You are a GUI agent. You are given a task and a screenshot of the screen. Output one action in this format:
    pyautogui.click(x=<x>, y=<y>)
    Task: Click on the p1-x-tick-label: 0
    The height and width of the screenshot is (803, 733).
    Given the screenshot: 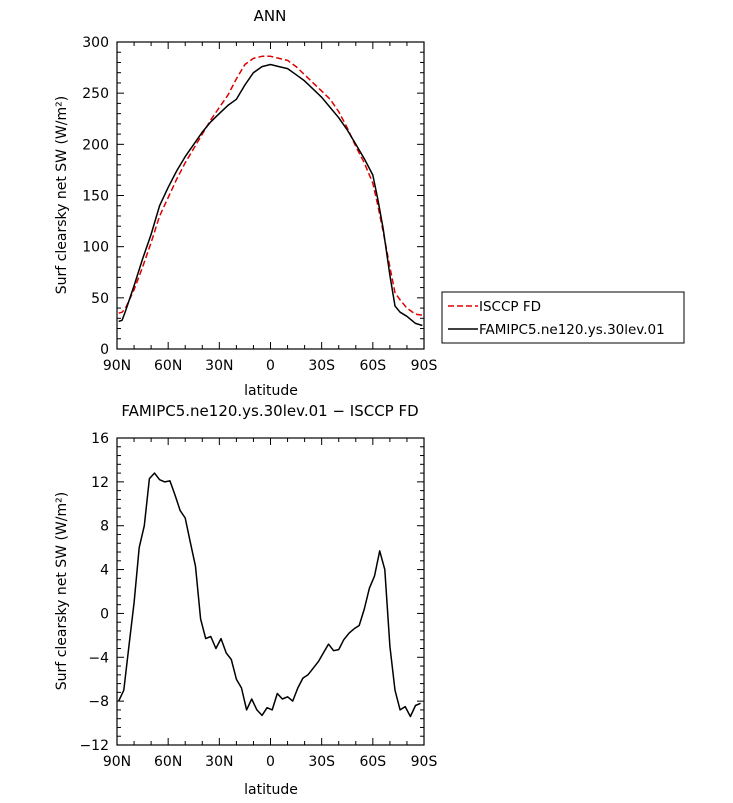 What is the action you would take?
    pyautogui.click(x=270, y=366)
    